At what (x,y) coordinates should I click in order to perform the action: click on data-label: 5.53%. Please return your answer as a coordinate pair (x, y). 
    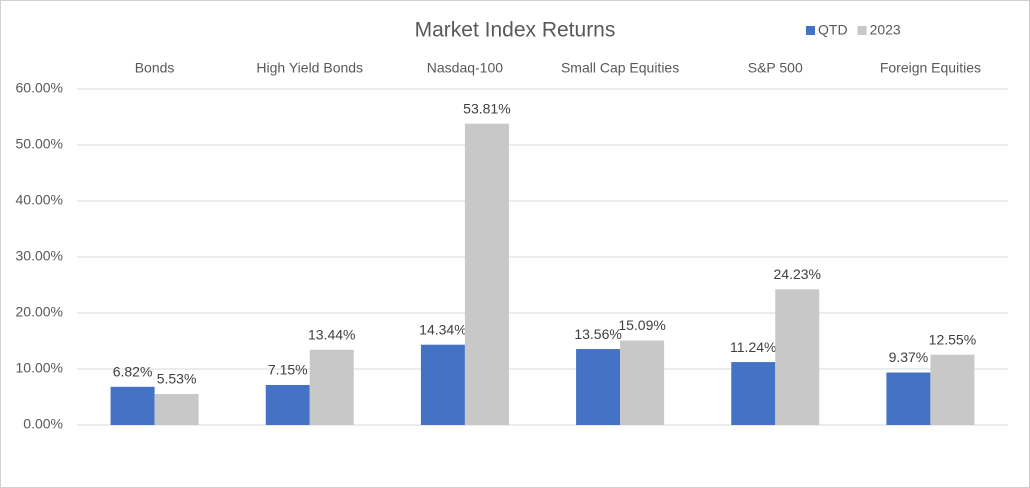
    Looking at the image, I should click on (177, 379).